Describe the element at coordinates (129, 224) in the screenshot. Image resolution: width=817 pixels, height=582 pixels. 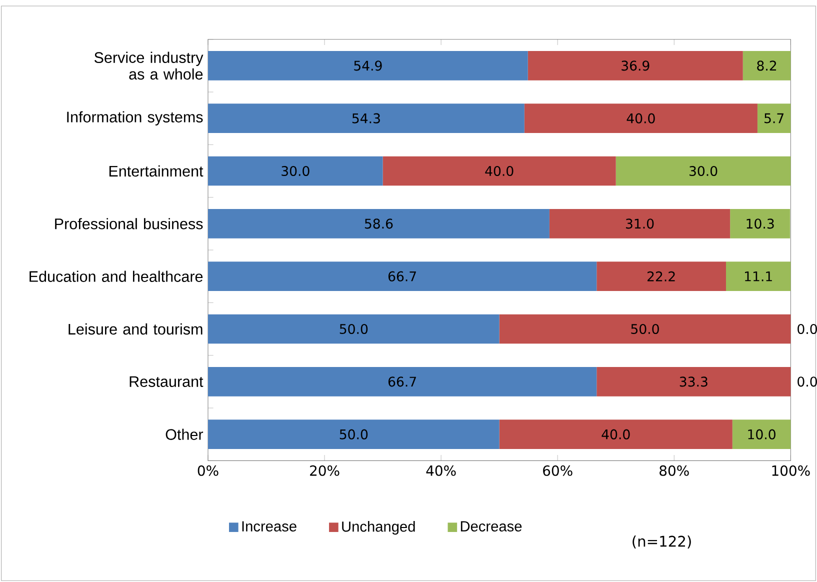
I see `y-tick-label: Professional business` at that location.